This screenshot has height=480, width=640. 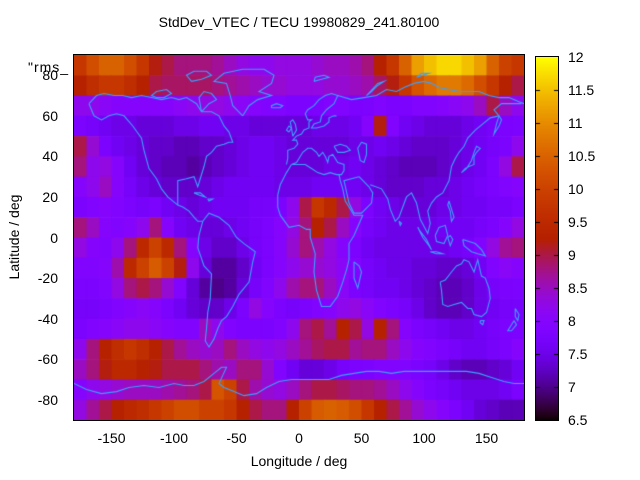 I want to click on colorbar-tick-label: 12, so click(x=576, y=57).